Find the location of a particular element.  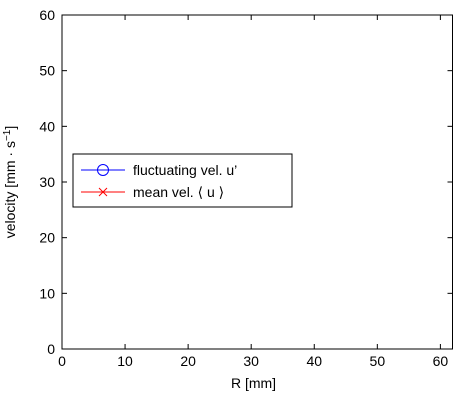

legend-box is located at coordinates (182, 180).